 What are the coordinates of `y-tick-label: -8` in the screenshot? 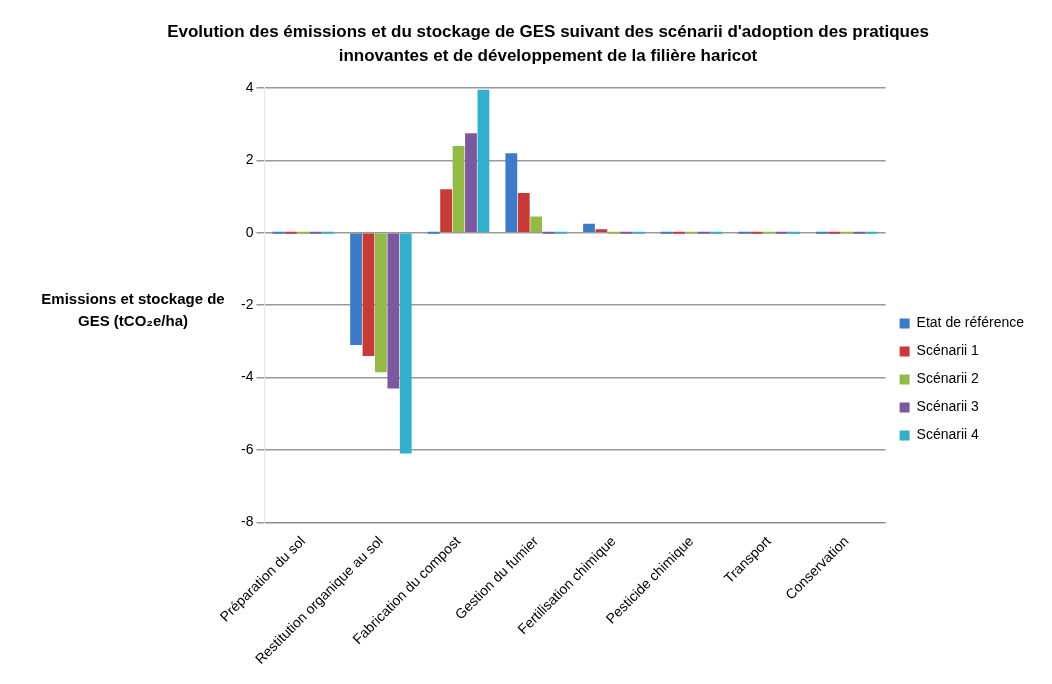 It's located at (247, 521).